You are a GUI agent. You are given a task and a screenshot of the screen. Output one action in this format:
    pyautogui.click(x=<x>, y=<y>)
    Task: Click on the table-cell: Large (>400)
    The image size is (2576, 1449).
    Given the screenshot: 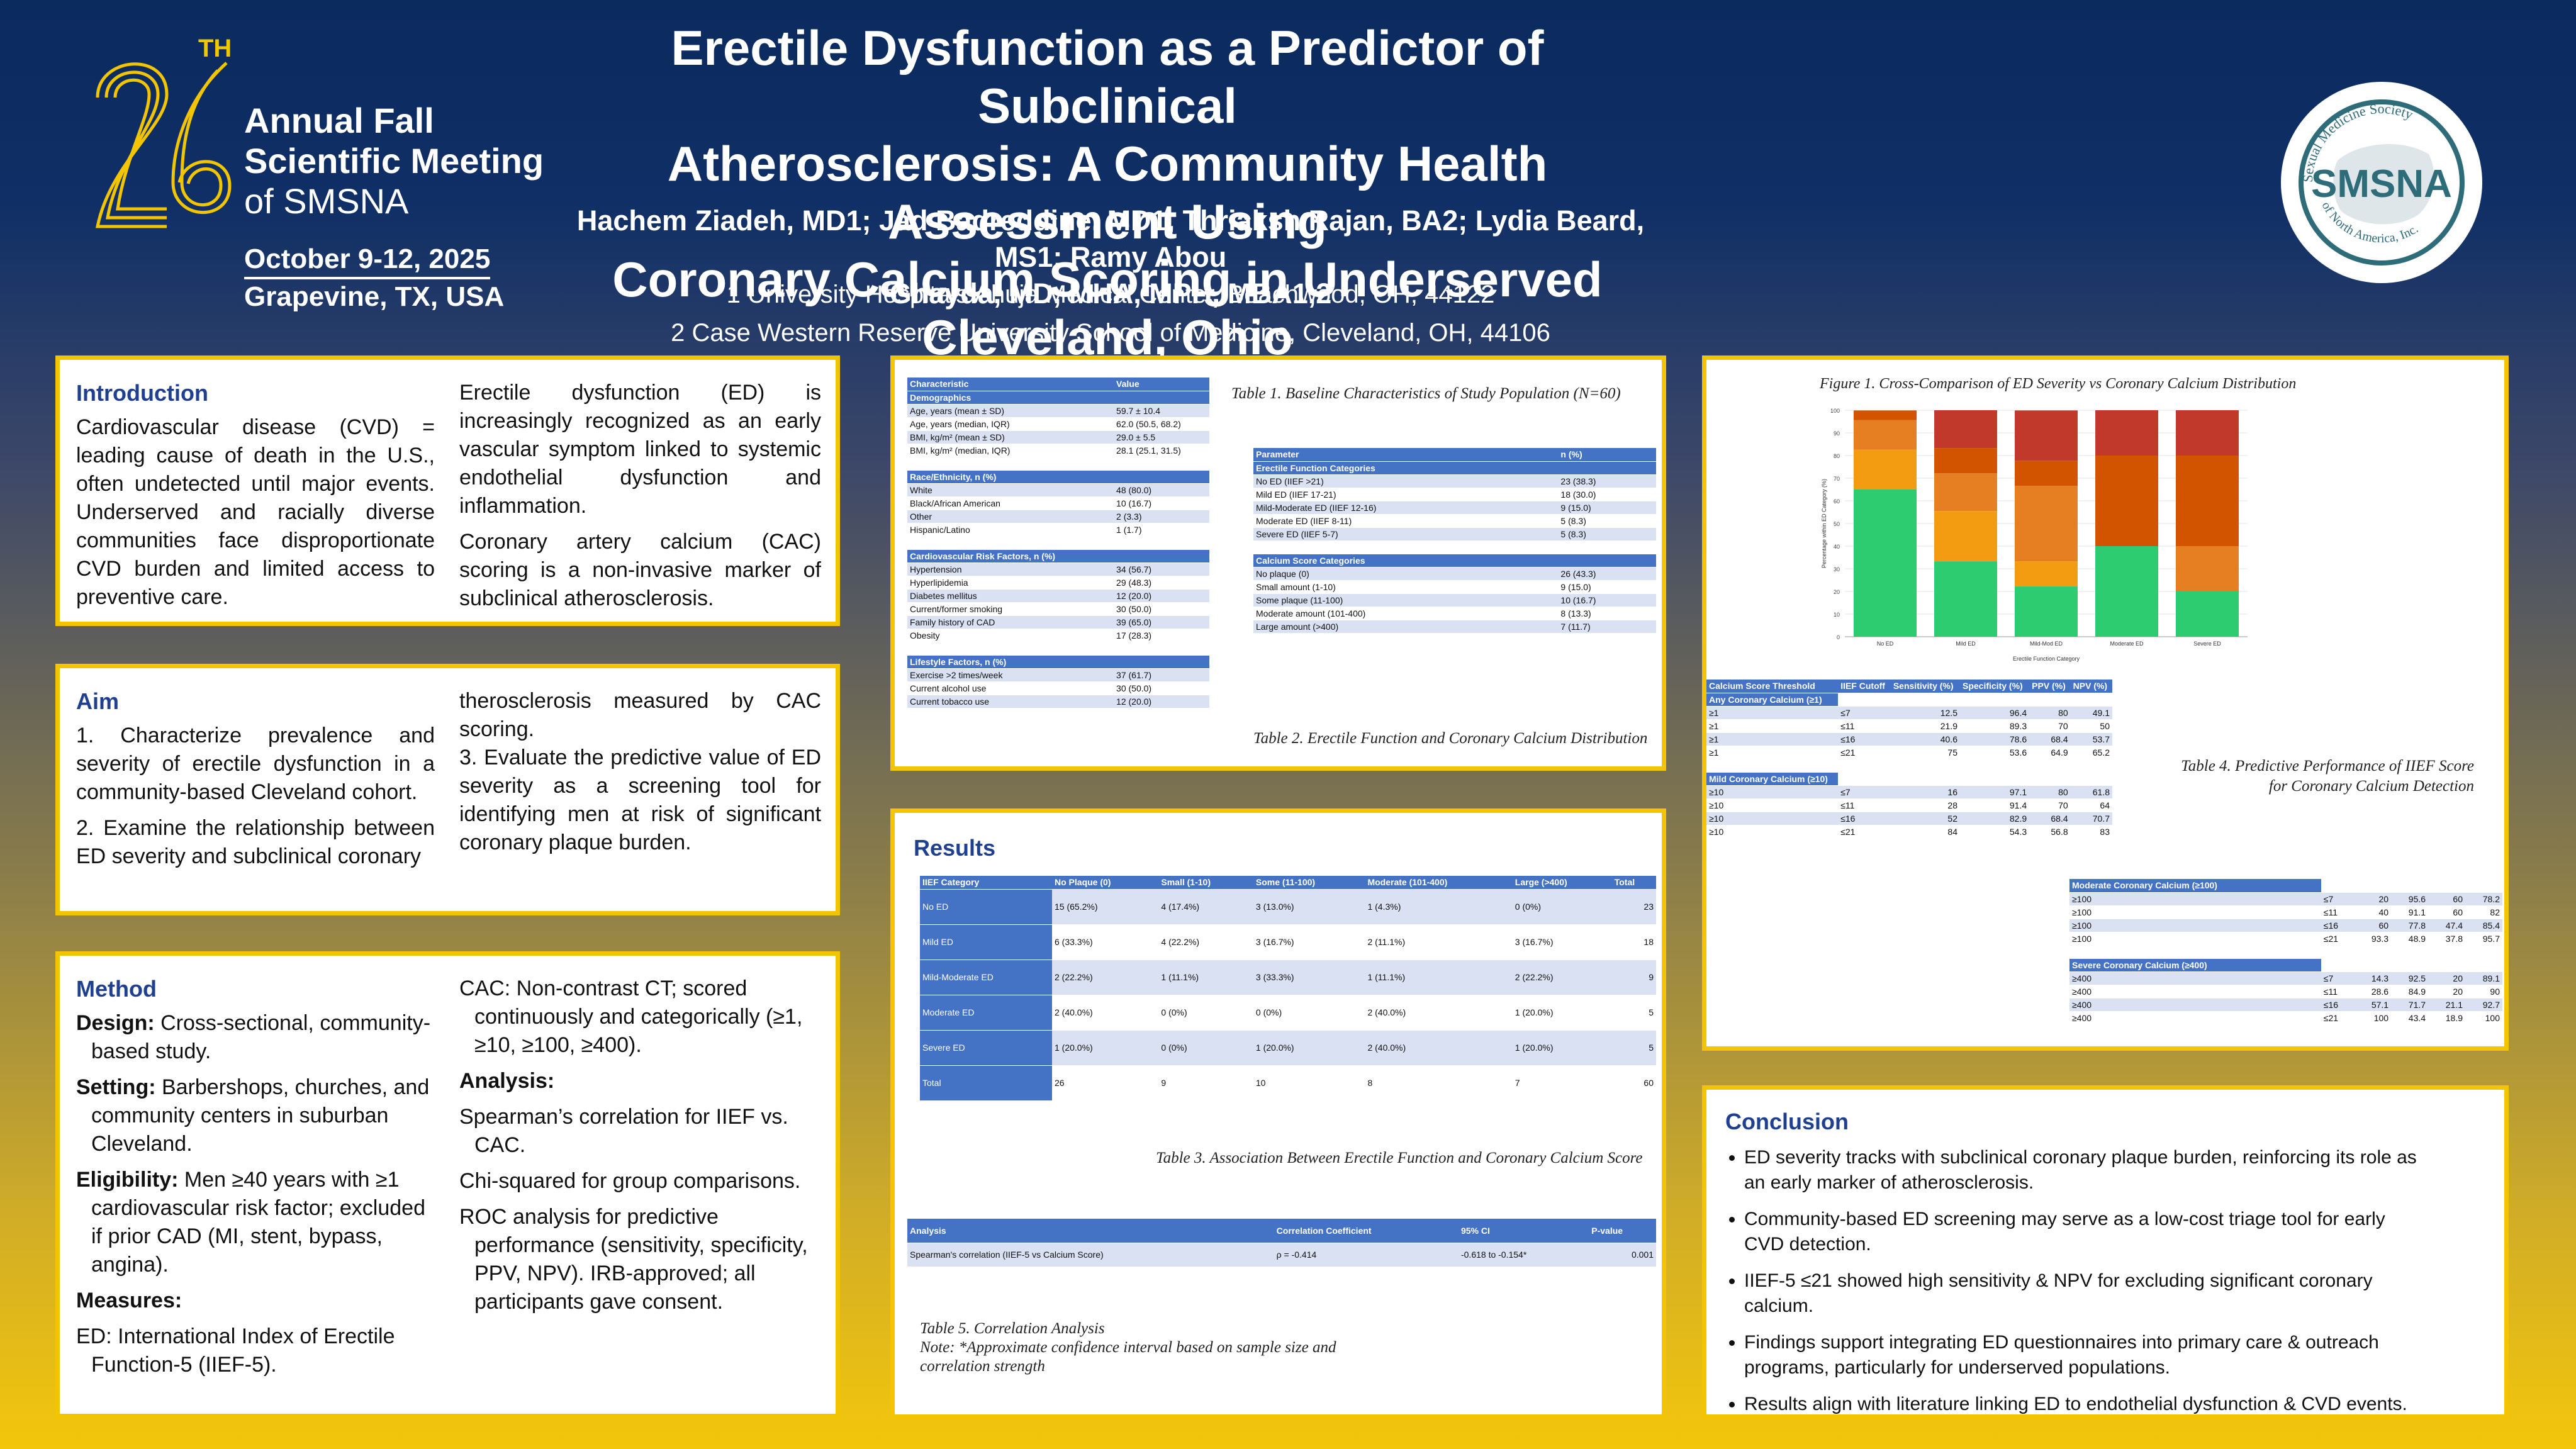 What is the action you would take?
    pyautogui.click(x=1562, y=883)
    